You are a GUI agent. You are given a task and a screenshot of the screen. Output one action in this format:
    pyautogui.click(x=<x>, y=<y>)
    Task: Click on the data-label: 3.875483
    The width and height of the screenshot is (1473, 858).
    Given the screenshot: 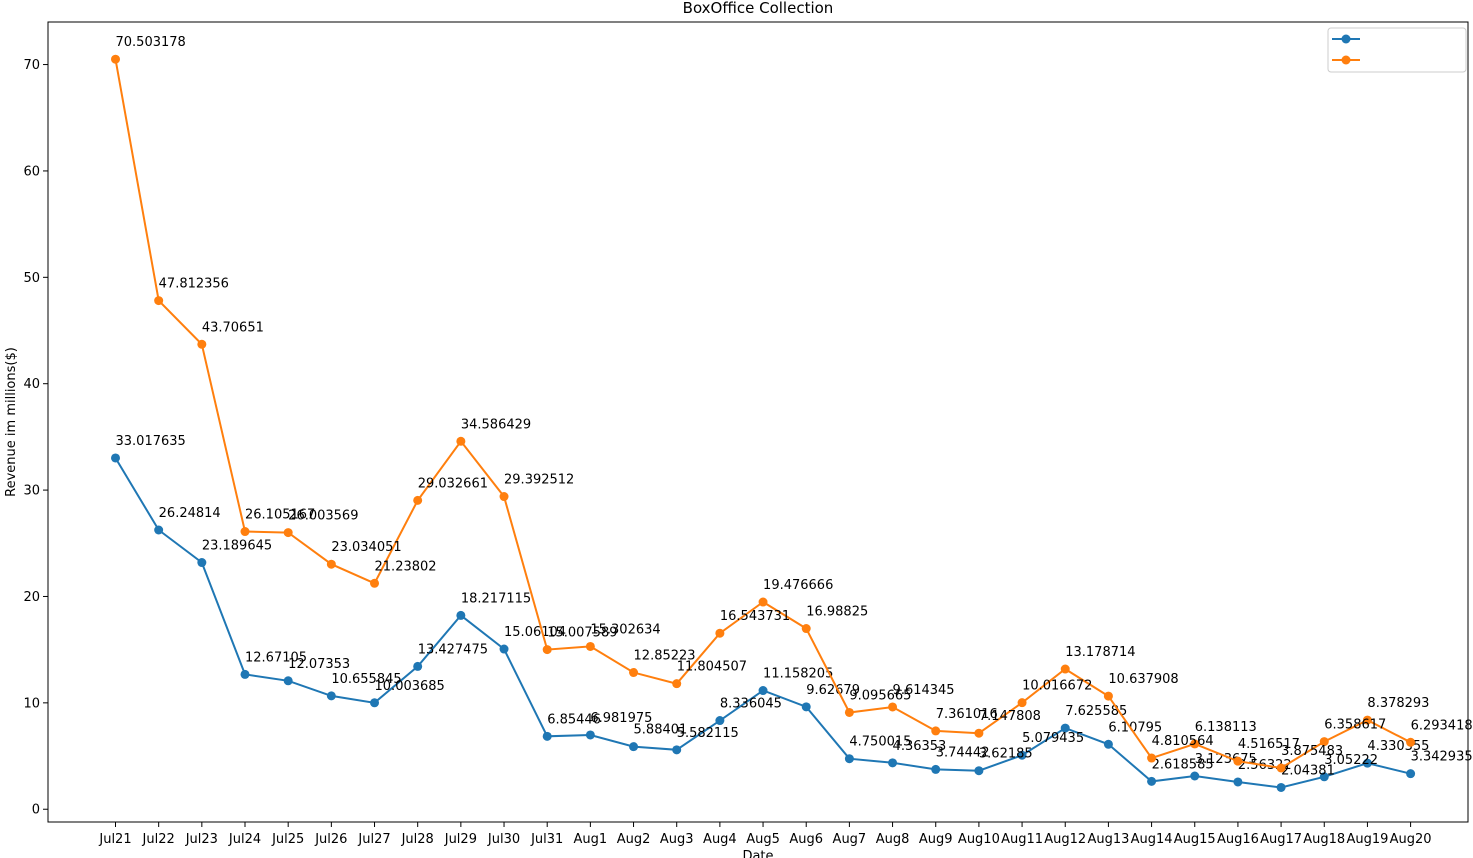 What is the action you would take?
    pyautogui.click(x=1312, y=751)
    